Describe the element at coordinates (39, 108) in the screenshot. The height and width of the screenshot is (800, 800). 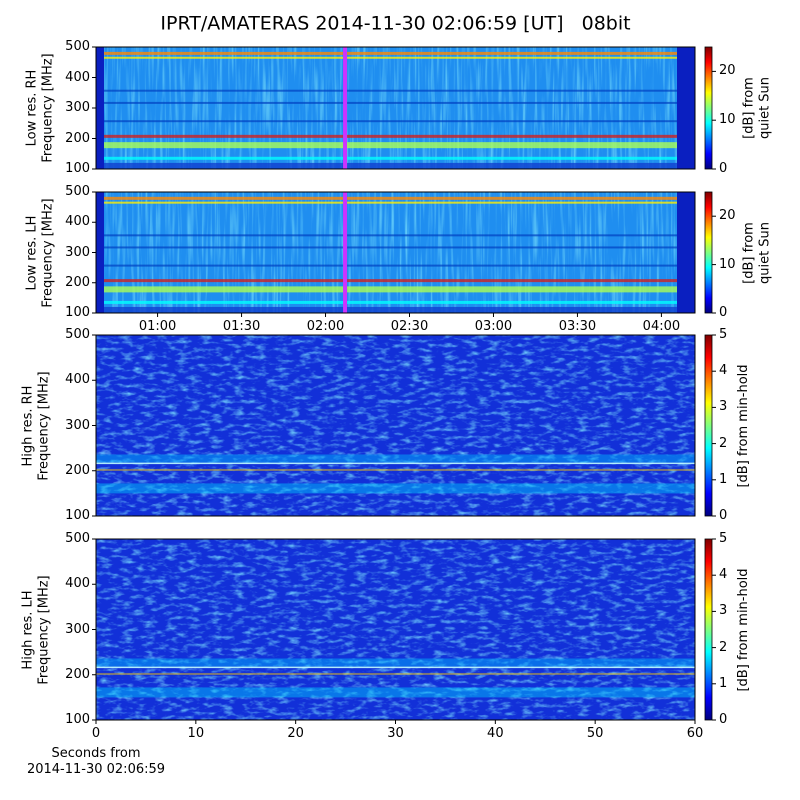
I see `y-axis-label: Low res. RH Frequency [MHz]` at that location.